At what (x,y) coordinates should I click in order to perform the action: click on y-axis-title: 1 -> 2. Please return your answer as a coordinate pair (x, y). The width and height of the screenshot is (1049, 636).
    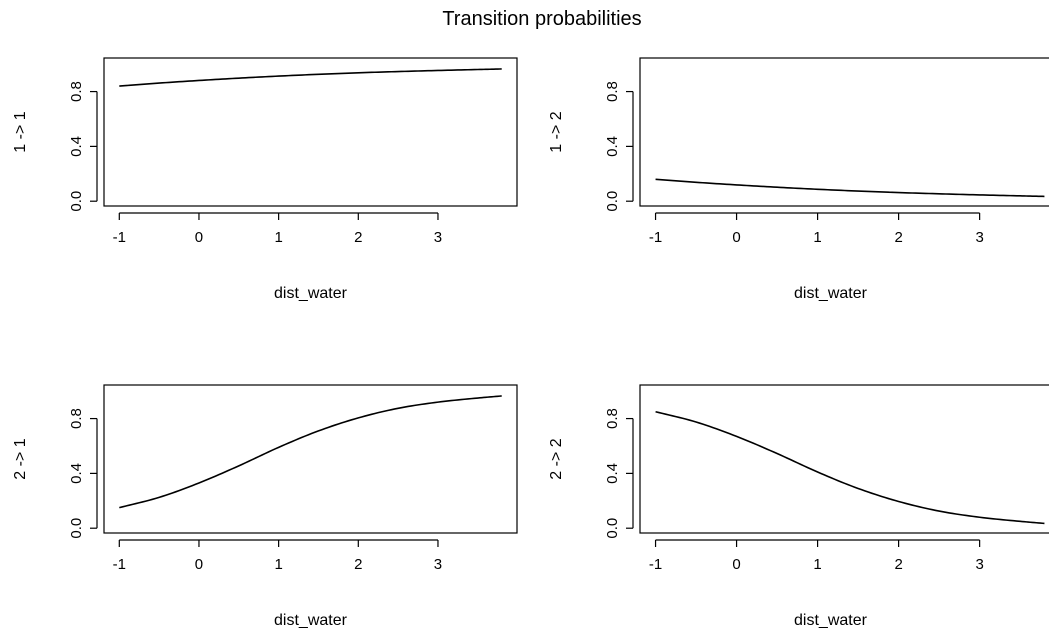
    Looking at the image, I should click on (556, 131).